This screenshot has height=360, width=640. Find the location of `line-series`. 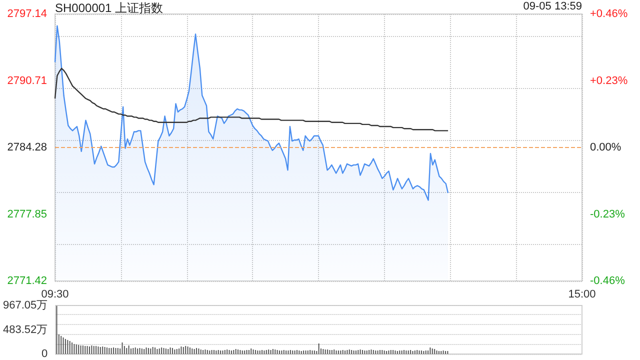

line-series is located at coordinates (251, 100).